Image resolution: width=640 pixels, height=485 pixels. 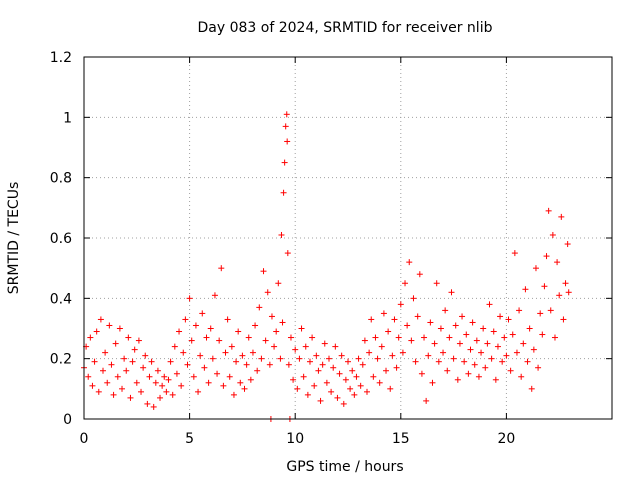 I want to click on y-tick-label: 0, so click(x=67, y=420).